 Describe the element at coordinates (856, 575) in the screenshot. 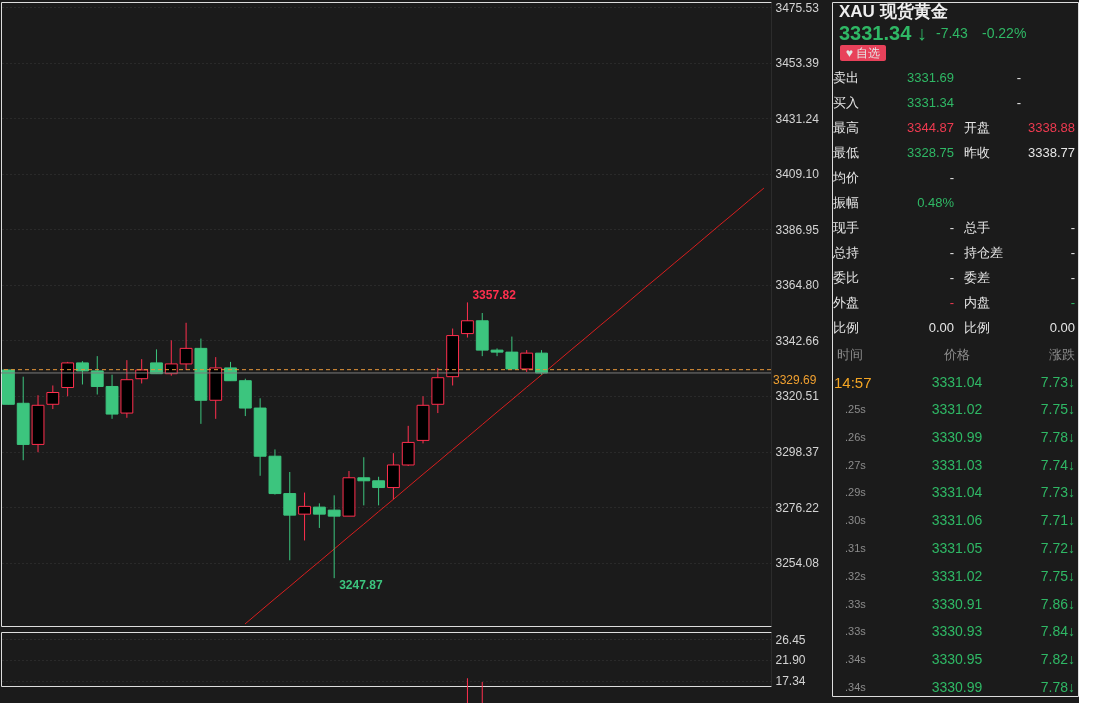

I see `text: .32s` at that location.